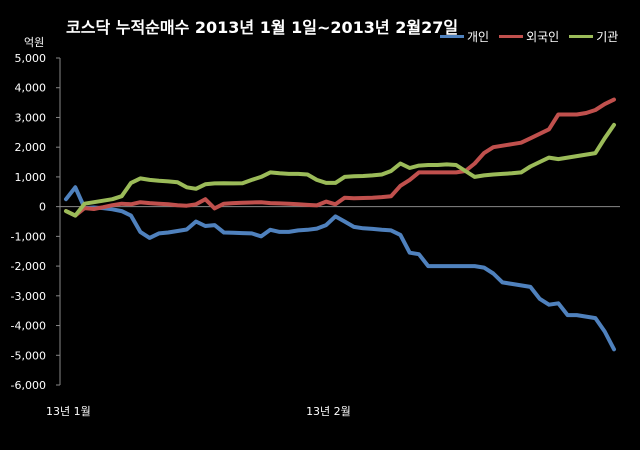  I want to click on legend-item-institution: 기관, so click(593, 36).